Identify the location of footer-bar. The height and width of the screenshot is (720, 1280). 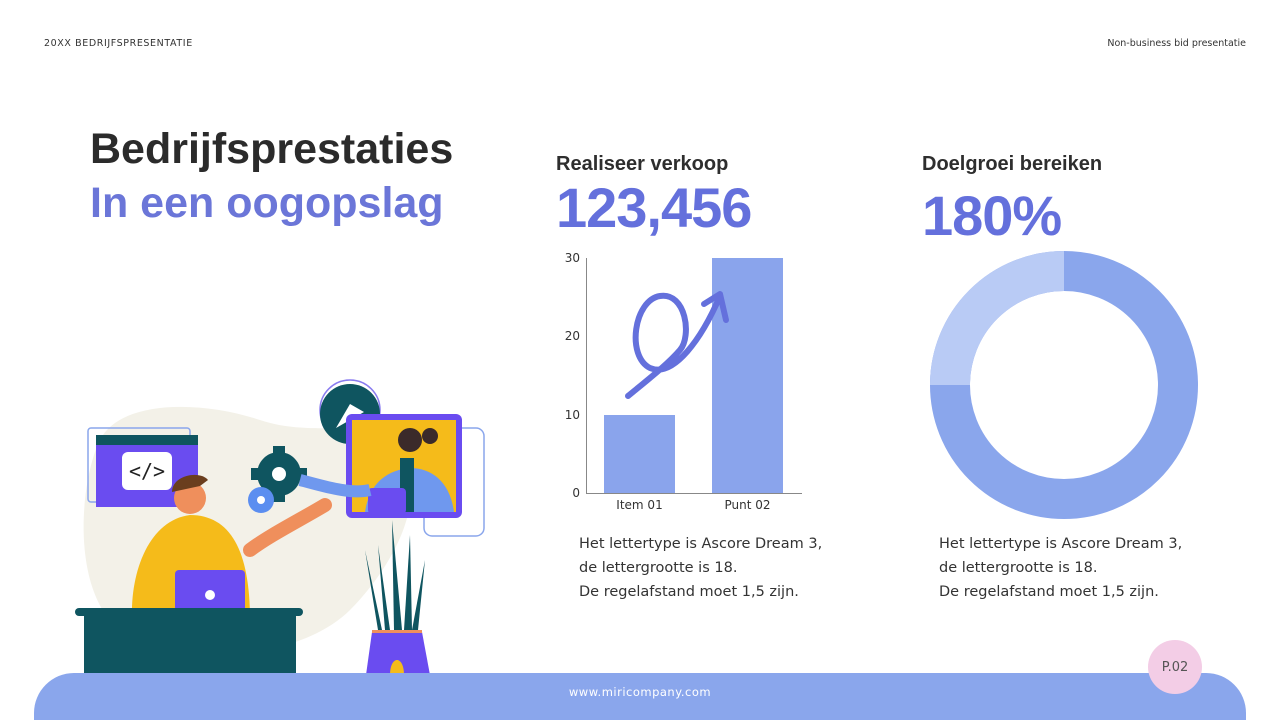
(640, 696).